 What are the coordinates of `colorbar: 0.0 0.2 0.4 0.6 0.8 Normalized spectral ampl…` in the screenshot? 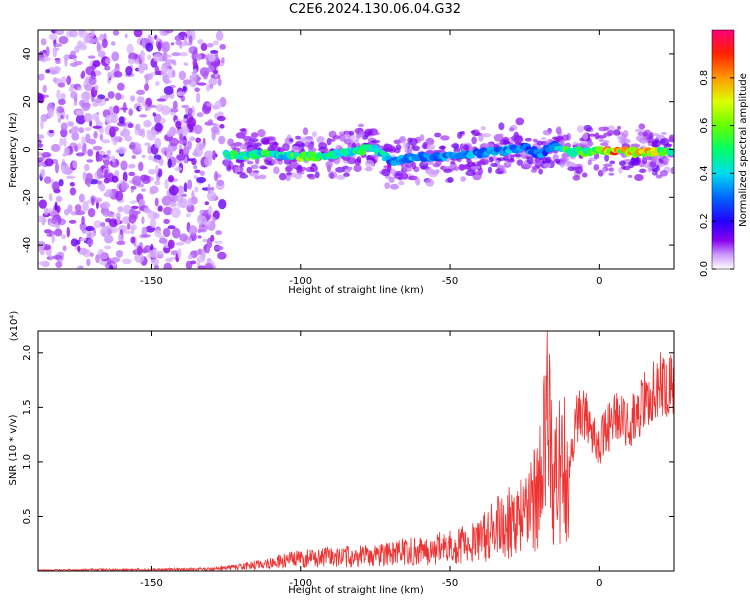 It's located at (724, 153).